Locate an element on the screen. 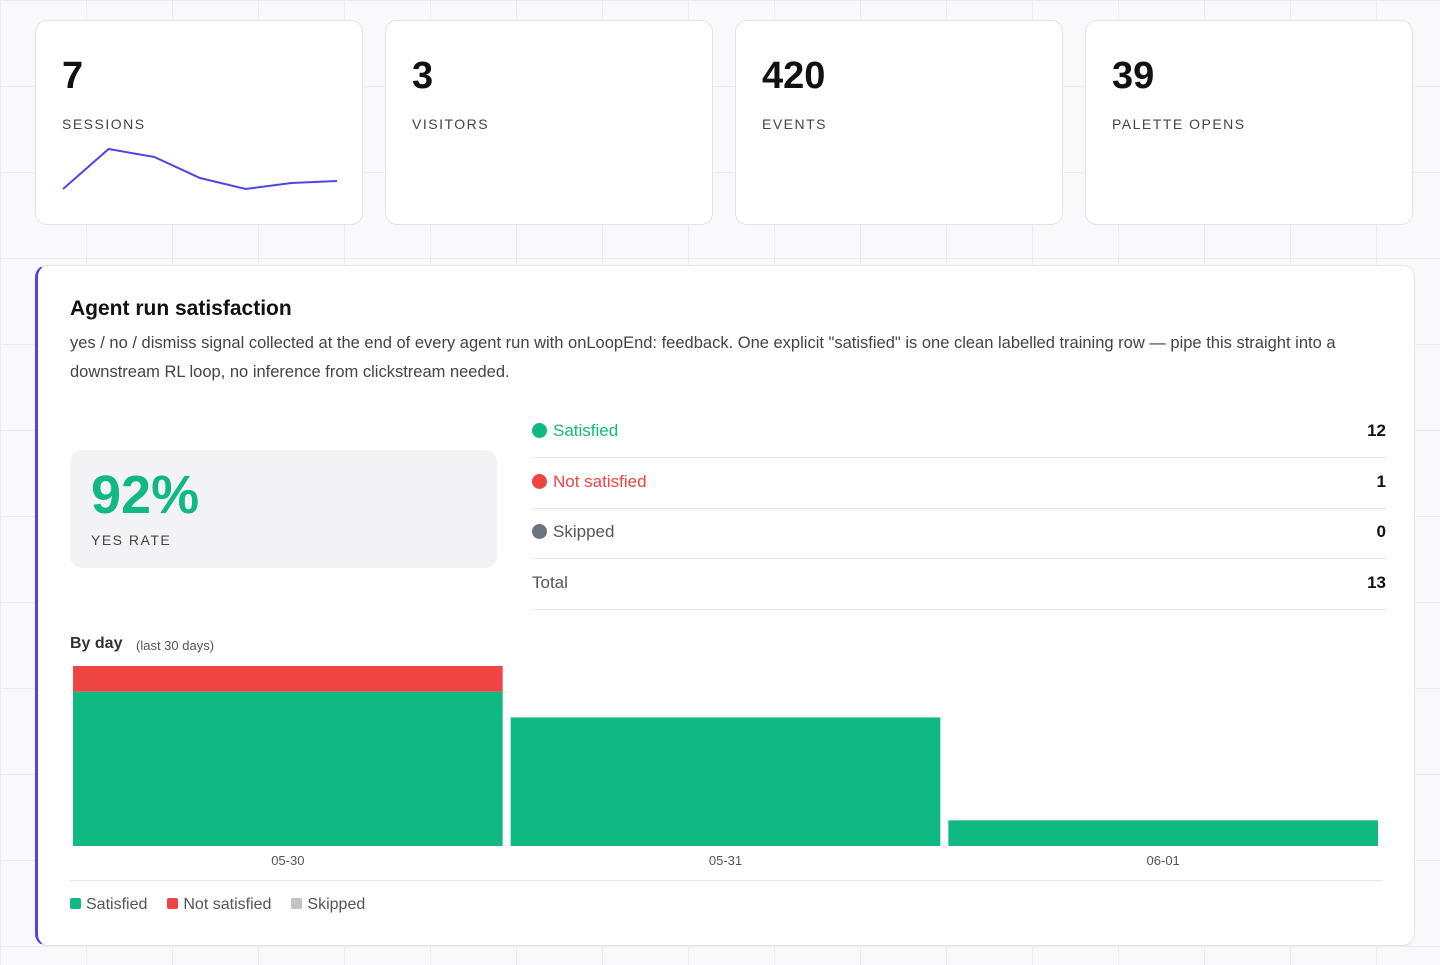 The height and width of the screenshot is (965, 1440). legend-item: Not satisfied is located at coordinates (219, 904).